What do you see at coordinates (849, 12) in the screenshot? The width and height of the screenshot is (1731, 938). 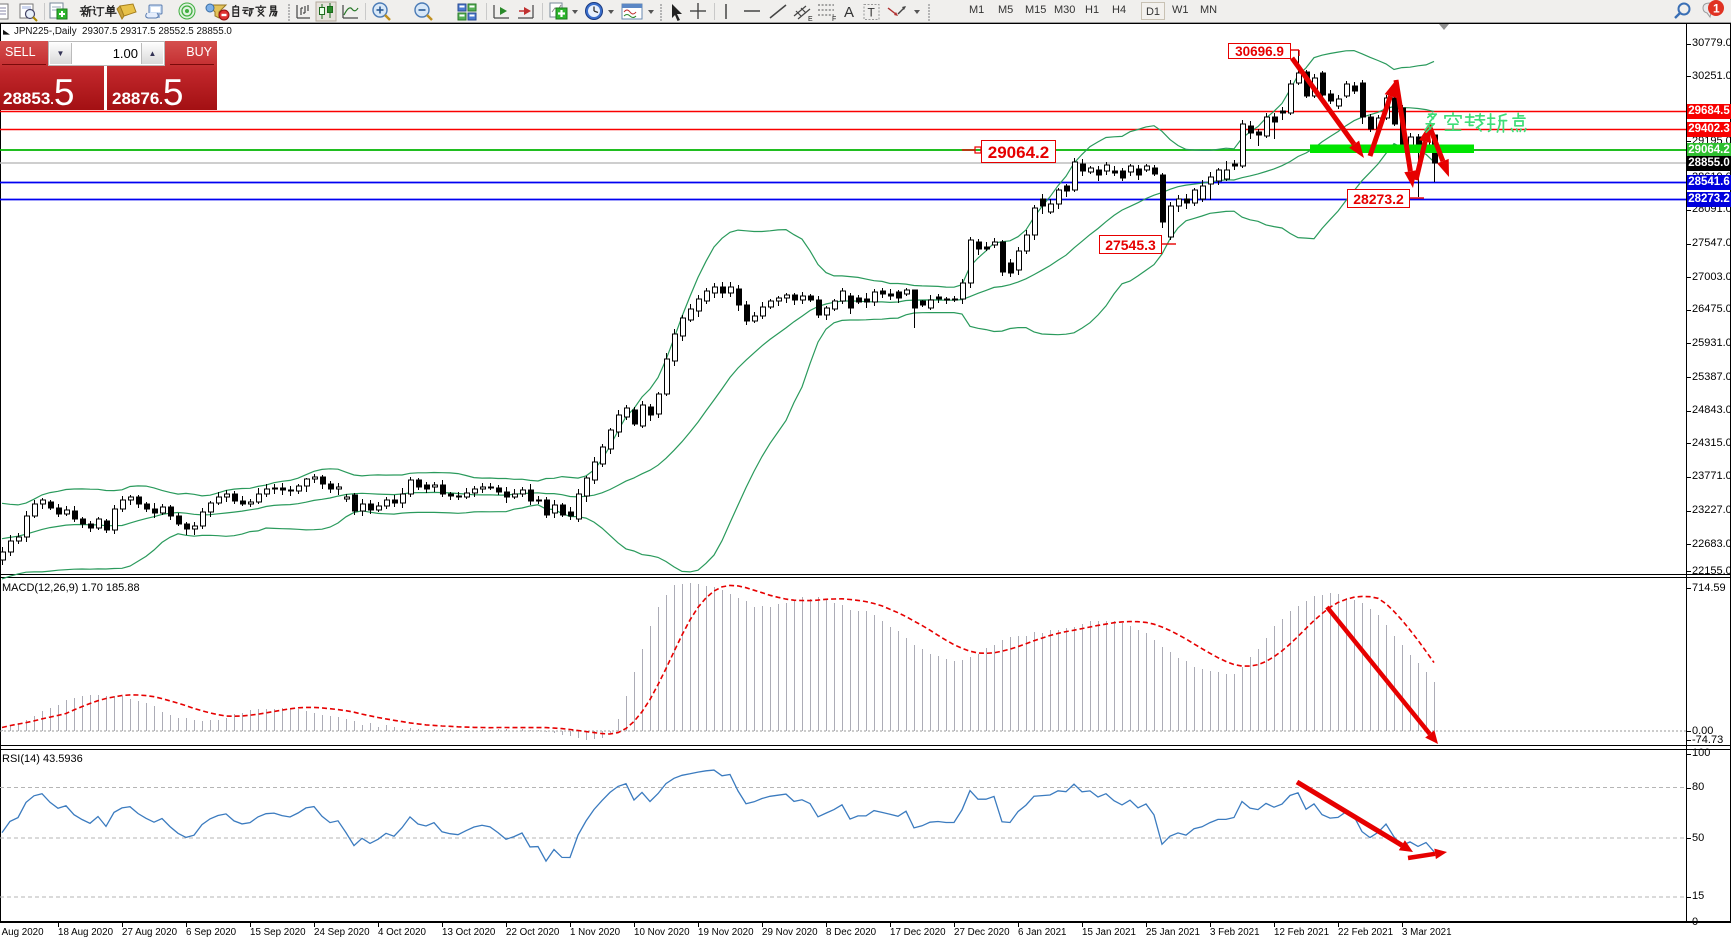 I see `svg-text: A` at bounding box center [849, 12].